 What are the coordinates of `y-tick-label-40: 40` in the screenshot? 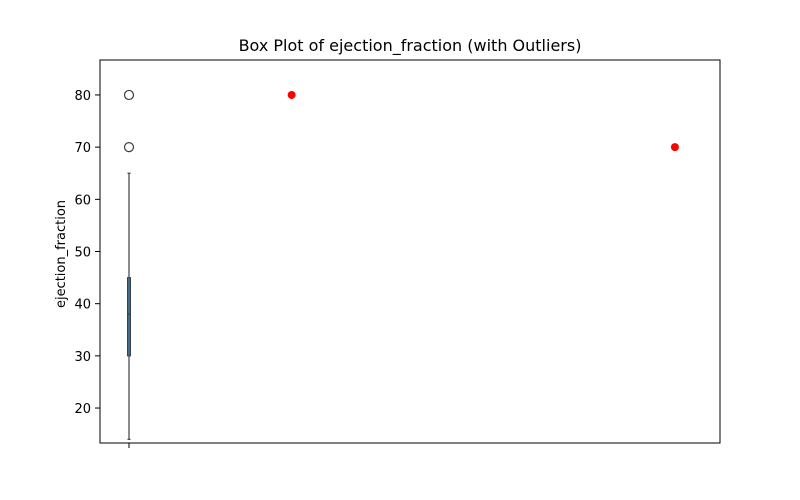 It's located at (82, 305).